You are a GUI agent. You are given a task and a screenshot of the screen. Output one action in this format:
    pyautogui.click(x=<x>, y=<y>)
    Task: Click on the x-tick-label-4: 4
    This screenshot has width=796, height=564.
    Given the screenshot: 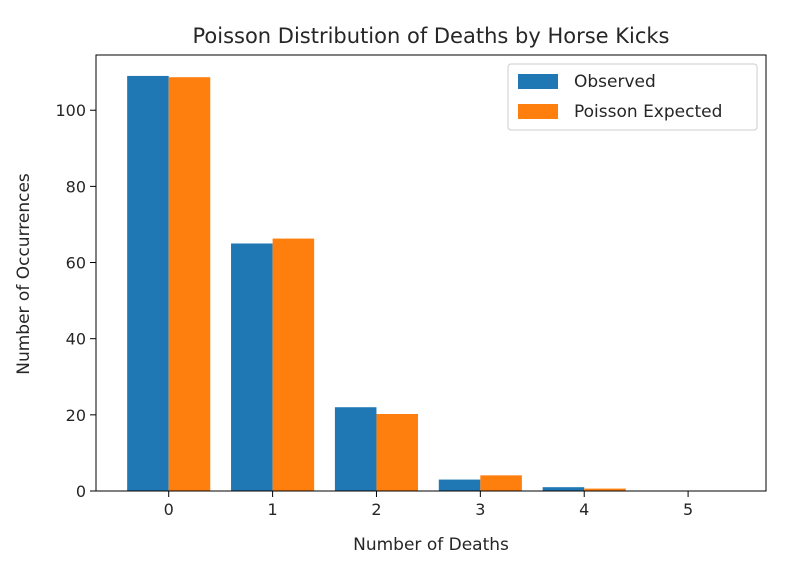 What is the action you would take?
    pyautogui.click(x=584, y=509)
    